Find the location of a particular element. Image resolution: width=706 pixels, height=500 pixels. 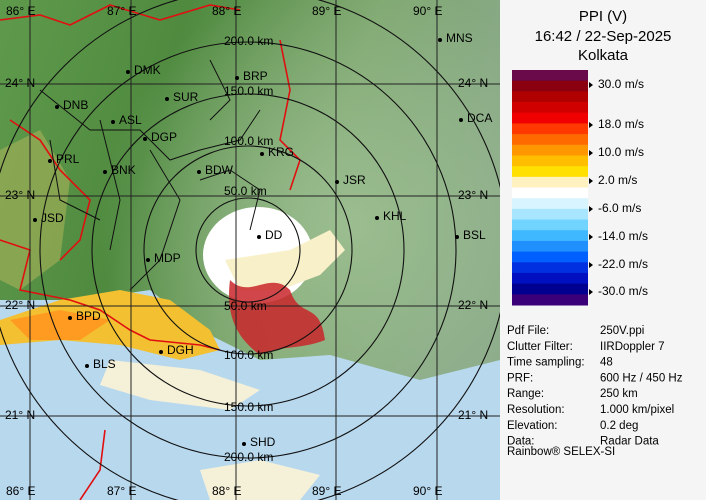

info-value: 0.2 deg is located at coordinates (619, 426).